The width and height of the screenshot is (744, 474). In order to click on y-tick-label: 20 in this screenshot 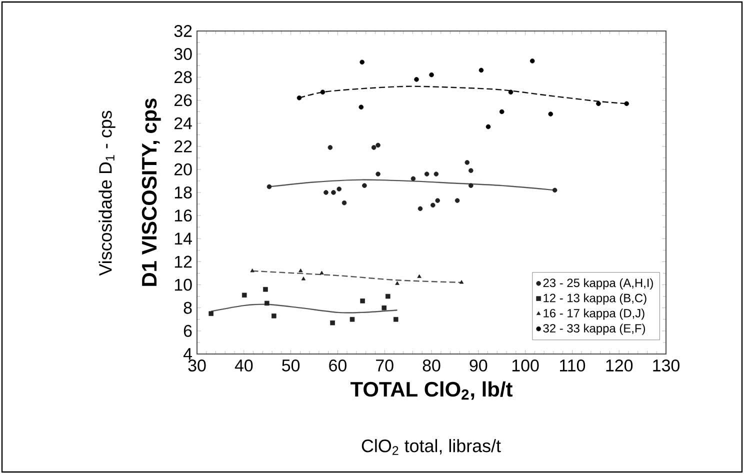, I will do `click(183, 169)`.